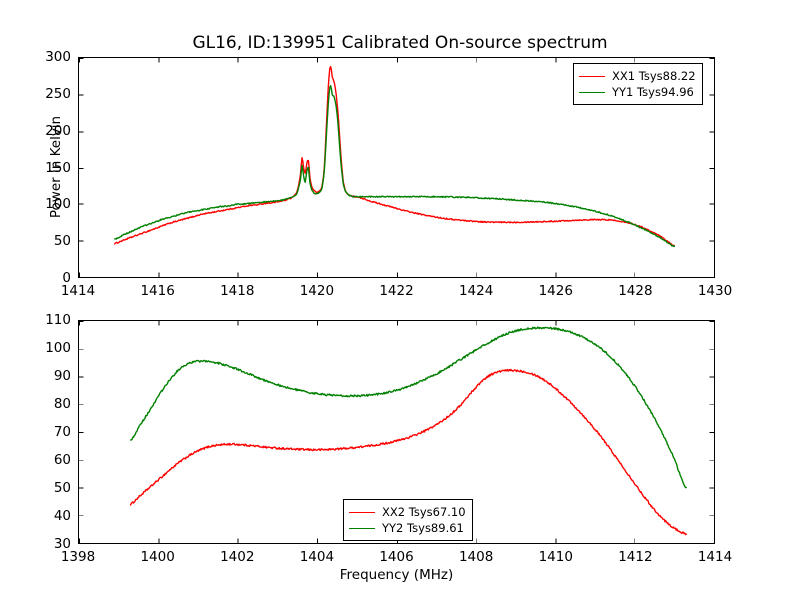  I want to click on legend-label-xx2: XX2 Tsys67.10, so click(424, 512).